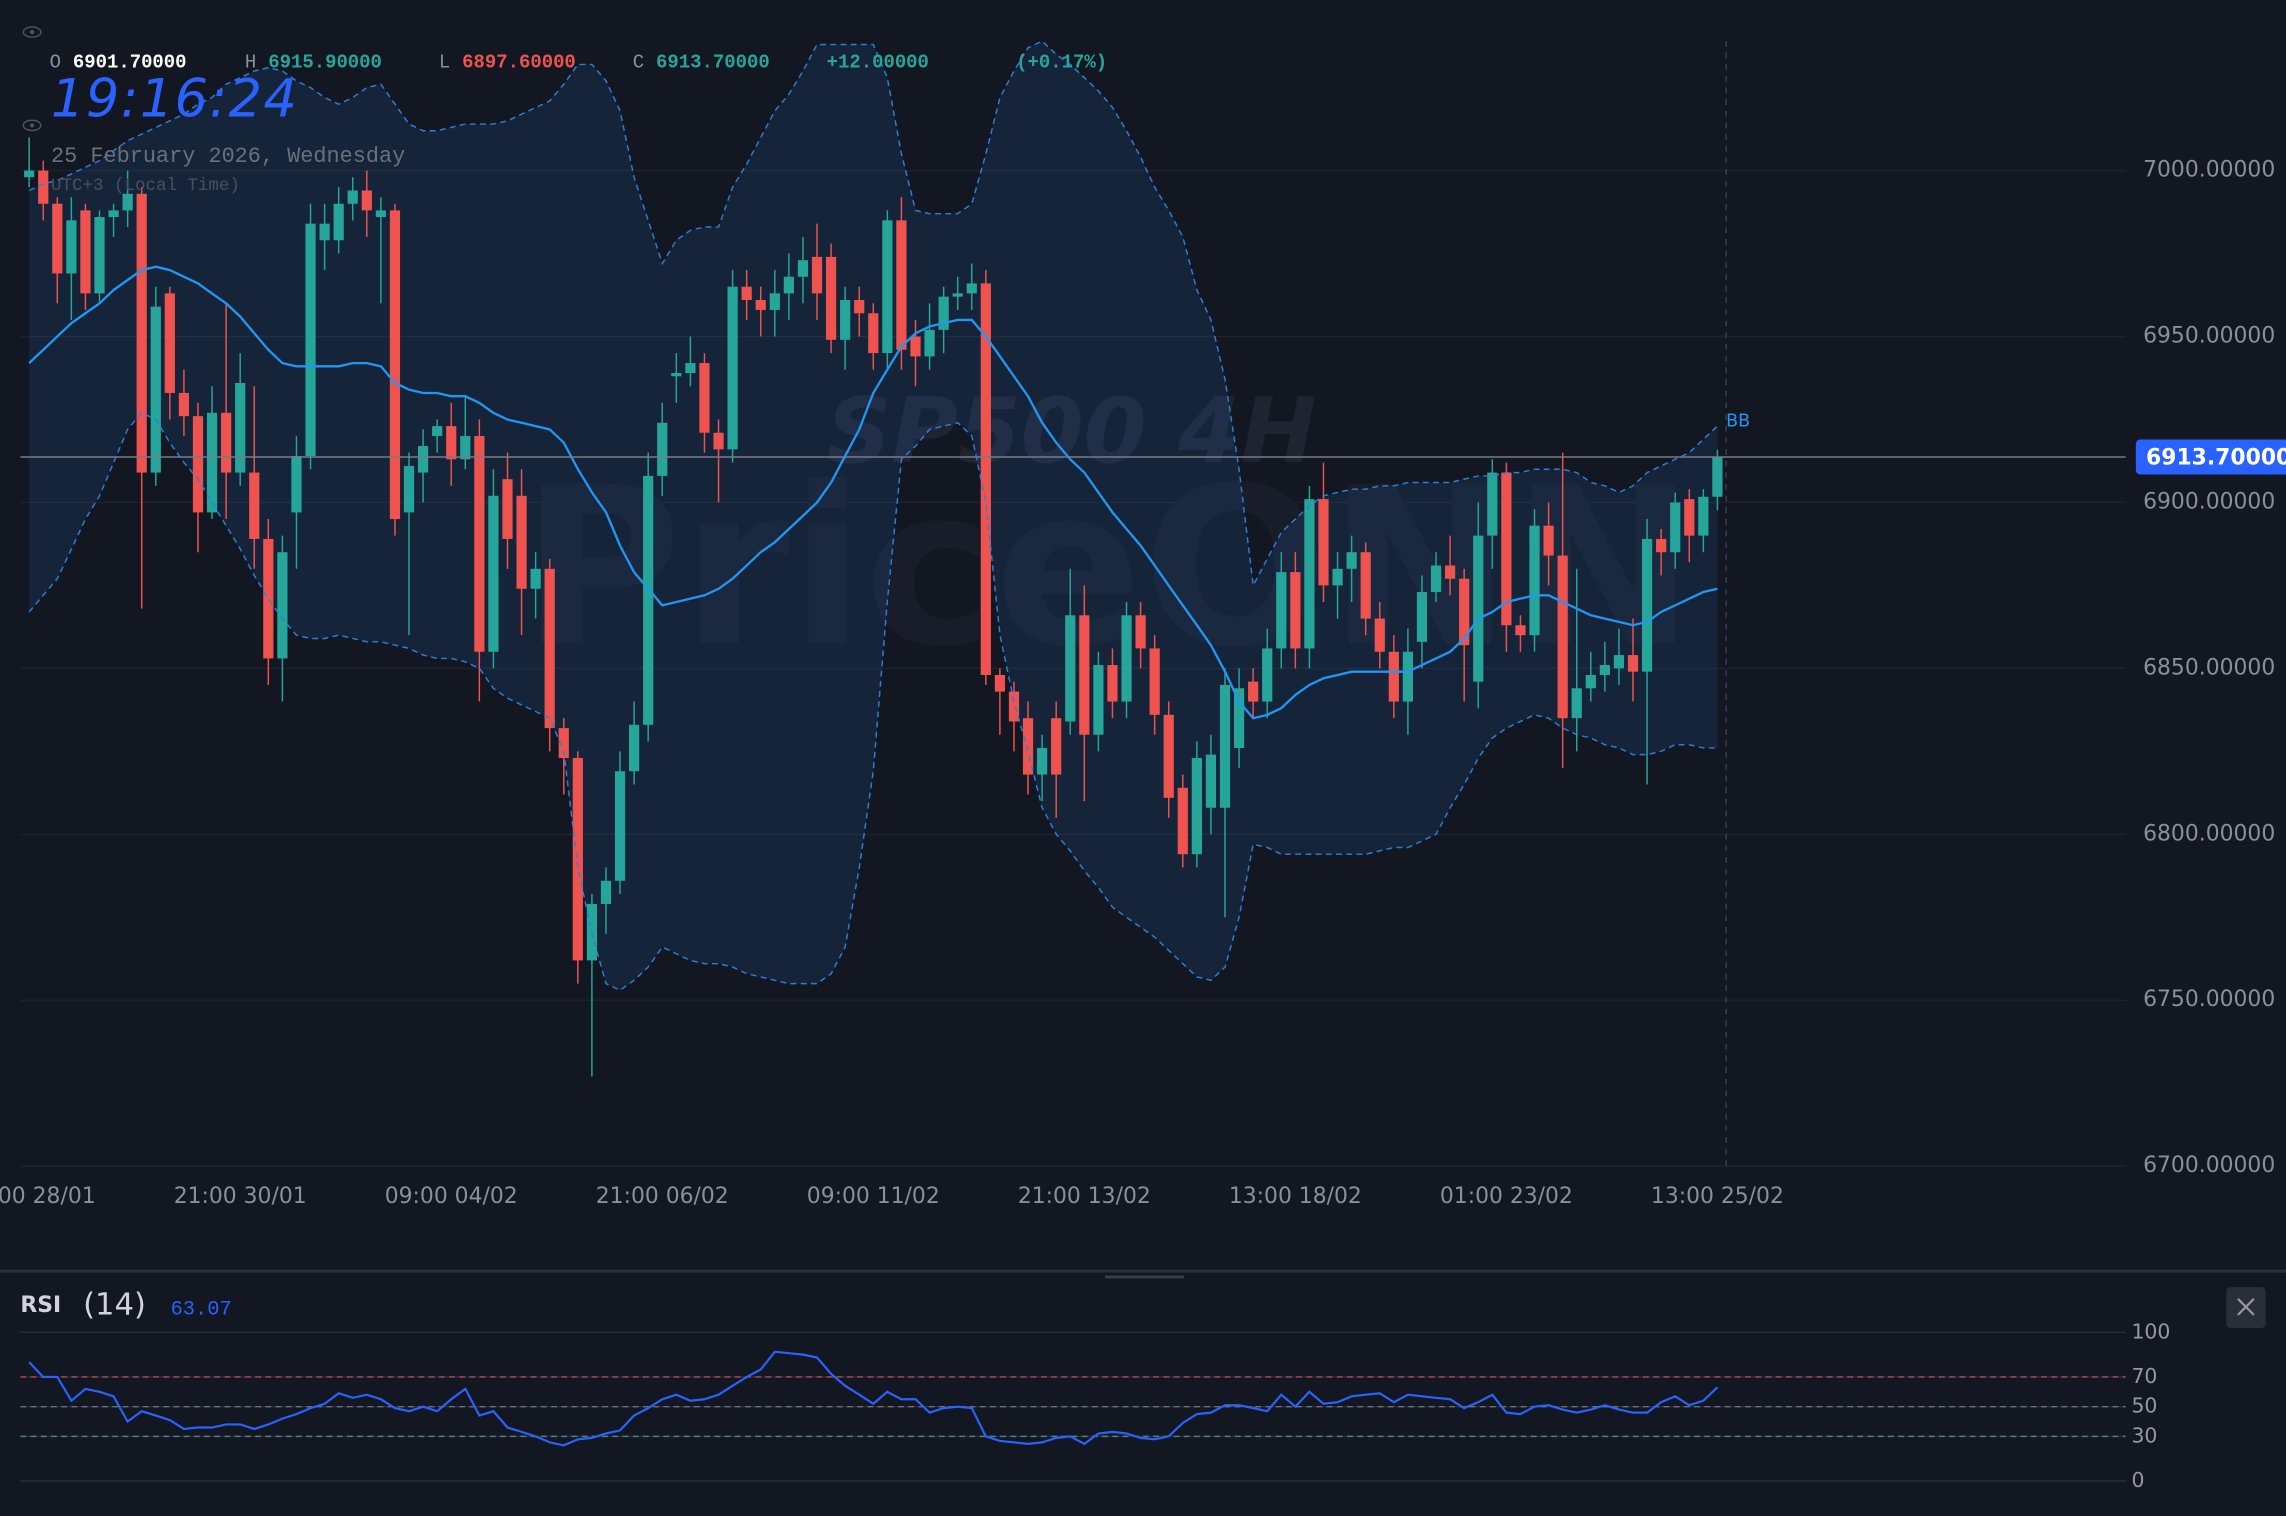 Image resolution: width=2286 pixels, height=1516 pixels. What do you see at coordinates (145, 186) in the screenshot?
I see `timezone: UTC+3 (Local Time)` at bounding box center [145, 186].